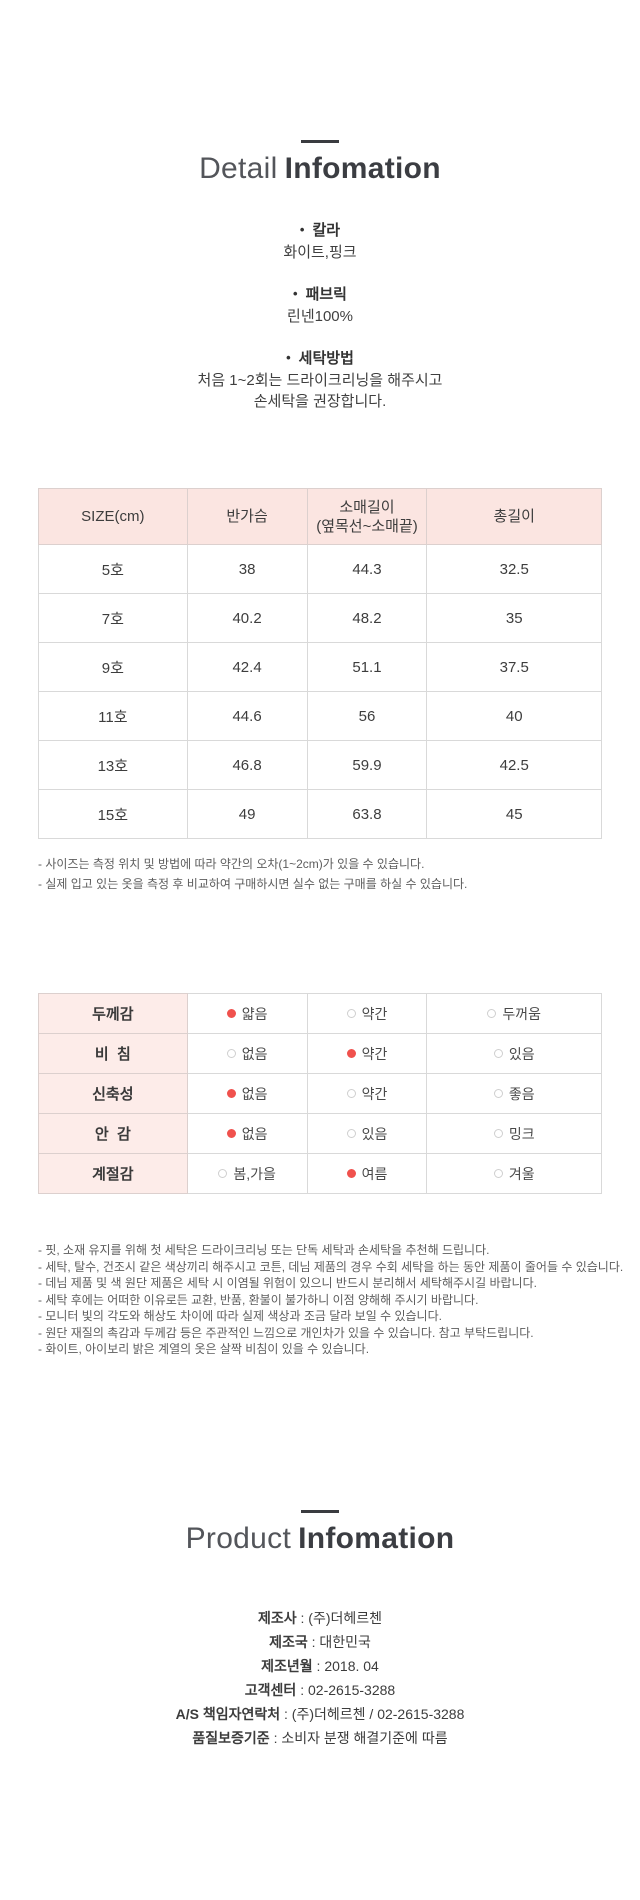  I want to click on table-row: 신축성 없음 약간 좋음, so click(320, 1093).